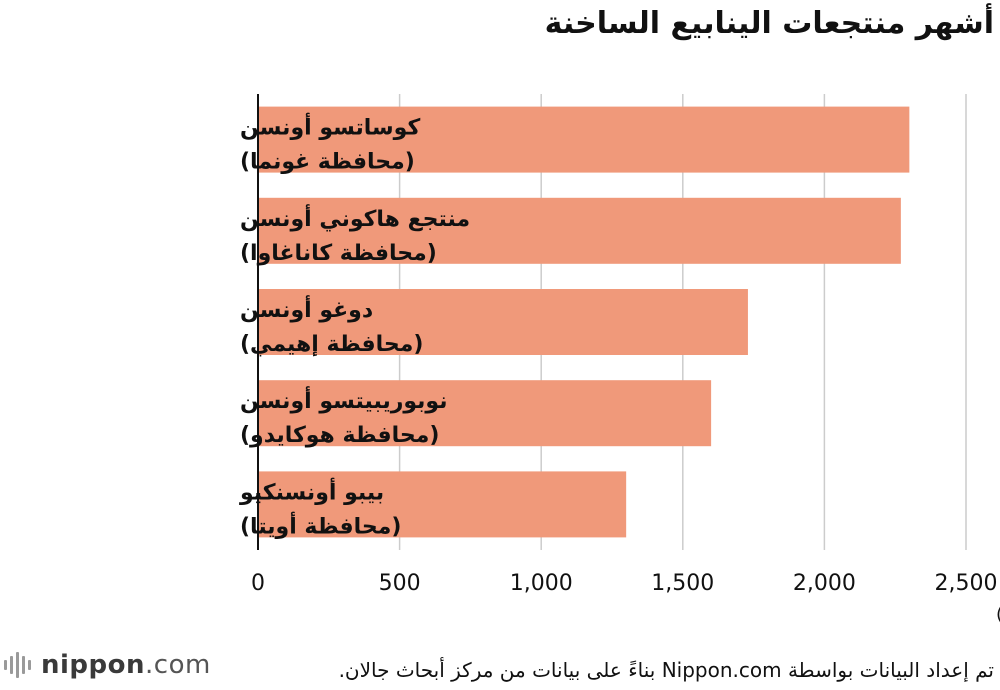 The image size is (1000, 690). I want to click on category-label-1-1: (محافظة كاناغاوا), so click(338, 253).